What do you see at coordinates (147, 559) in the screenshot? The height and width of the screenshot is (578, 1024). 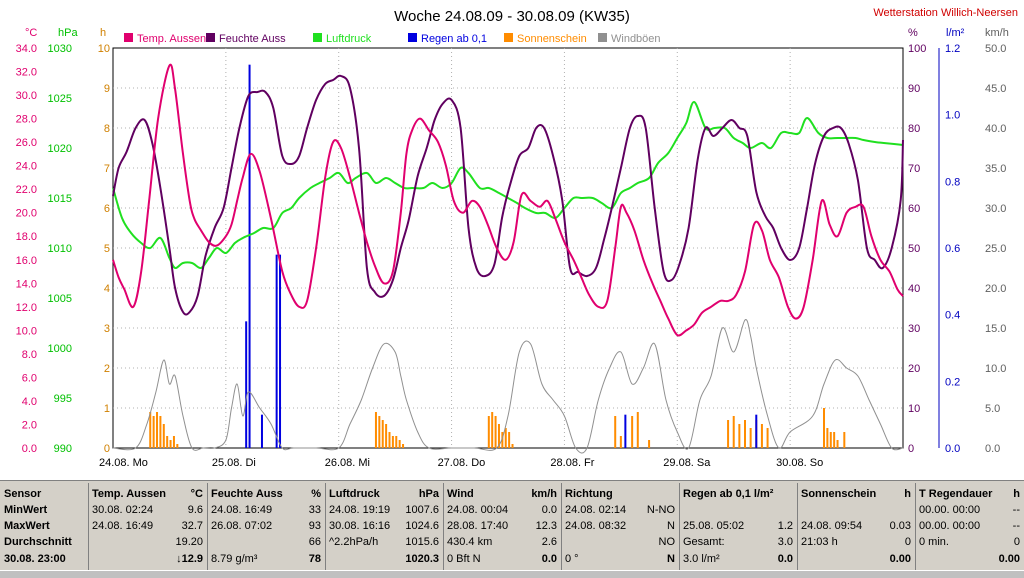 I see `table-row: ↓12.9` at bounding box center [147, 559].